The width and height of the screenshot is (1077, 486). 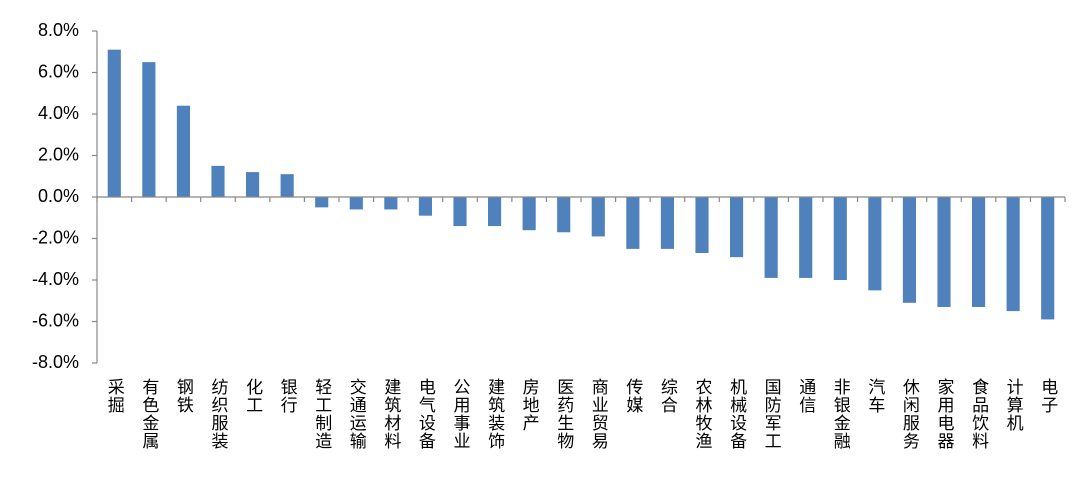 What do you see at coordinates (633, 396) in the screenshot?
I see `x-tick-label: 传媒` at bounding box center [633, 396].